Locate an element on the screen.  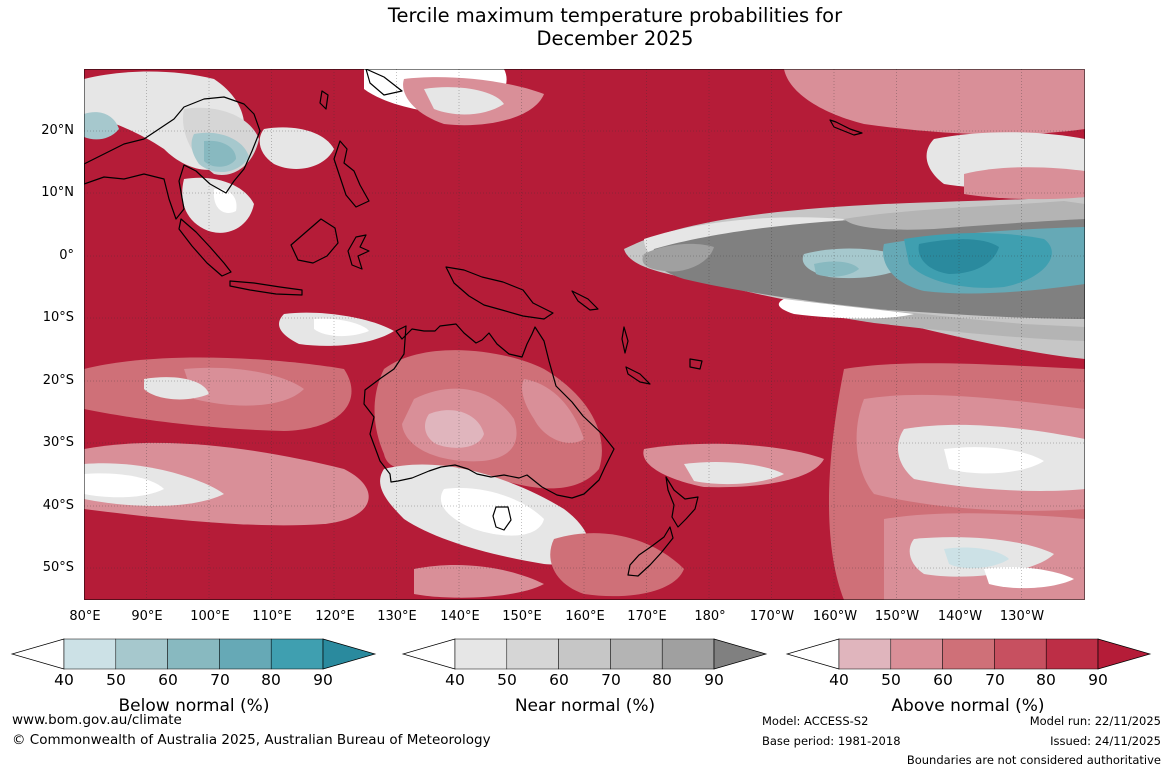
colorbar-near-normal is located at coordinates (584, 654).